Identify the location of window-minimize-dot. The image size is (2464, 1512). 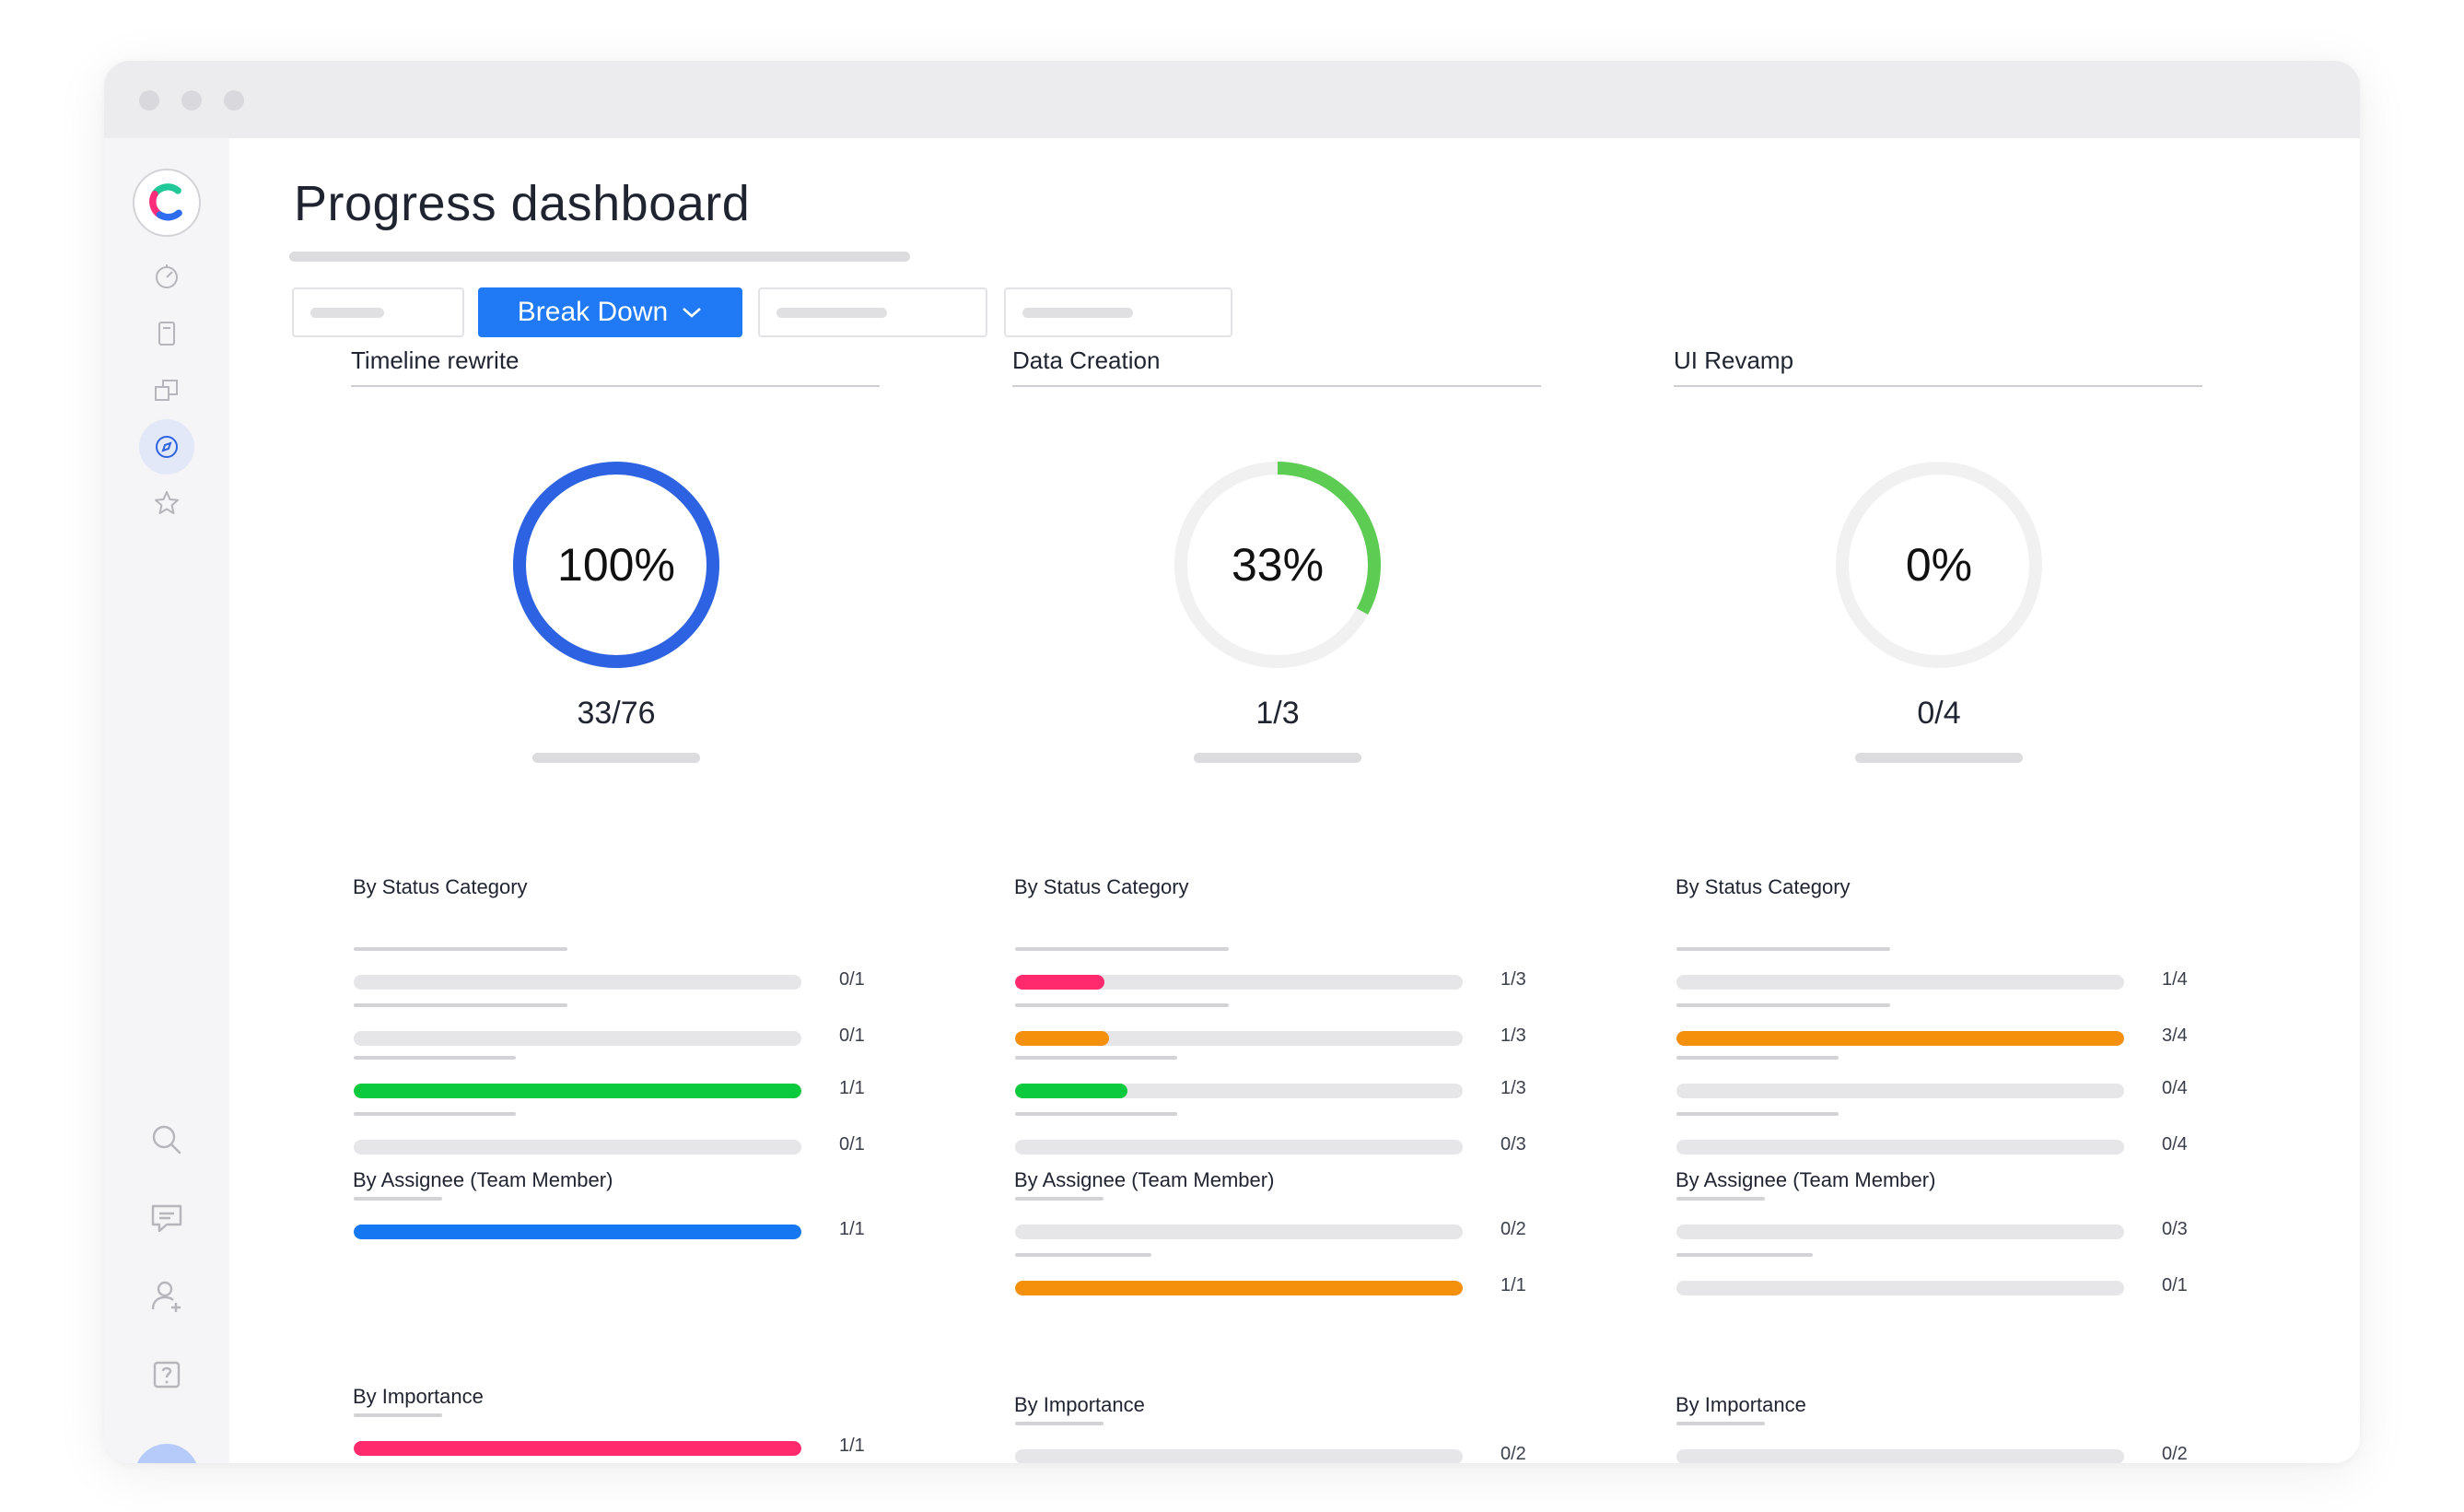
(191, 100).